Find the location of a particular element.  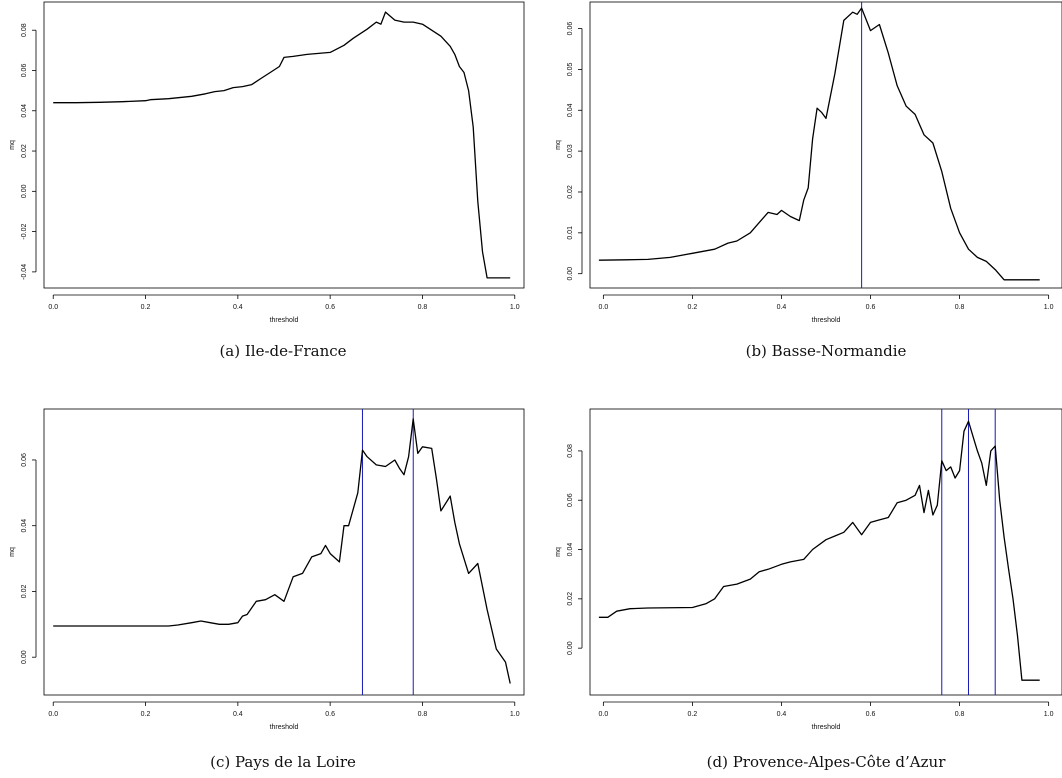

chart-c-x-tick-label: 0.4 is located at coordinates (238, 714).